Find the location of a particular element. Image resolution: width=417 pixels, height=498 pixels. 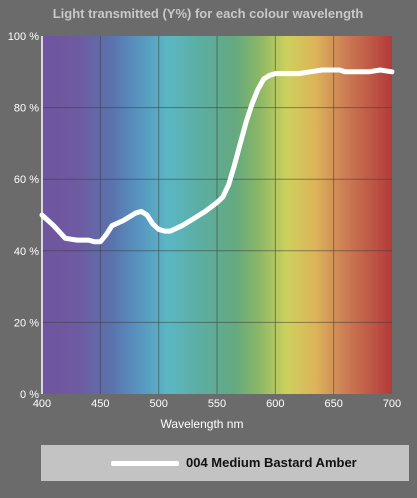

y-tick-label: 0 % is located at coordinates (29, 395).